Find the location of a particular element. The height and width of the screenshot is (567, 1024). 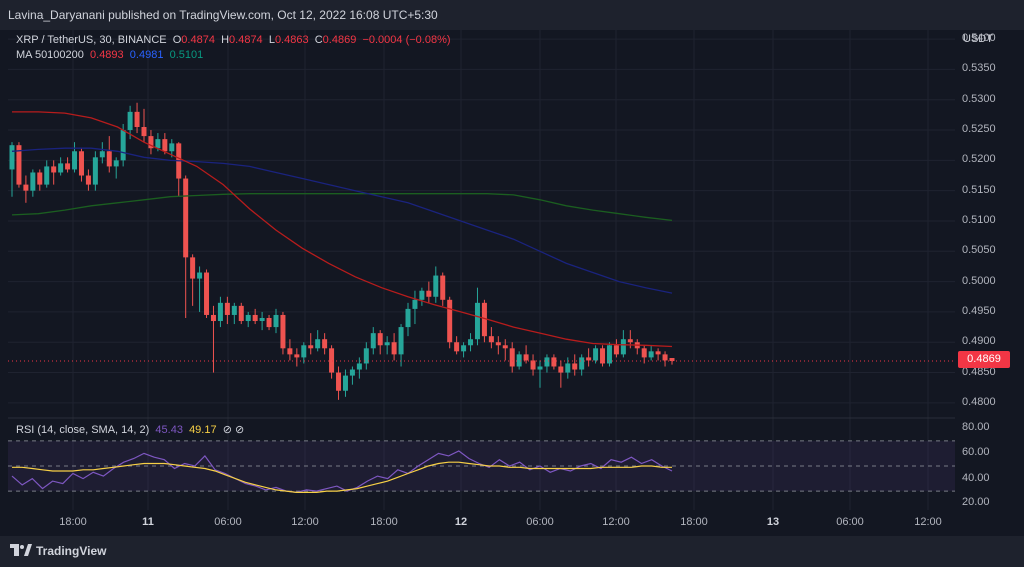

rsi-tick-label: 60.00 is located at coordinates (976, 452).